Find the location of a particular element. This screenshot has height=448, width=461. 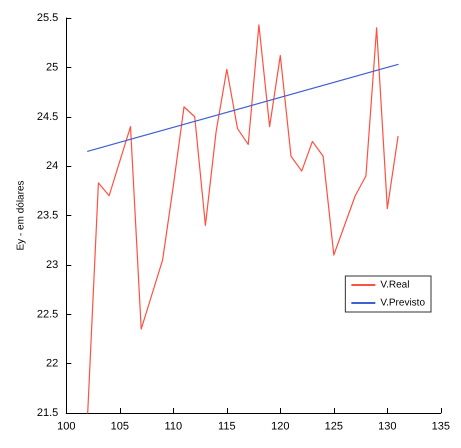

x-tick-label: 125 is located at coordinates (333, 426).